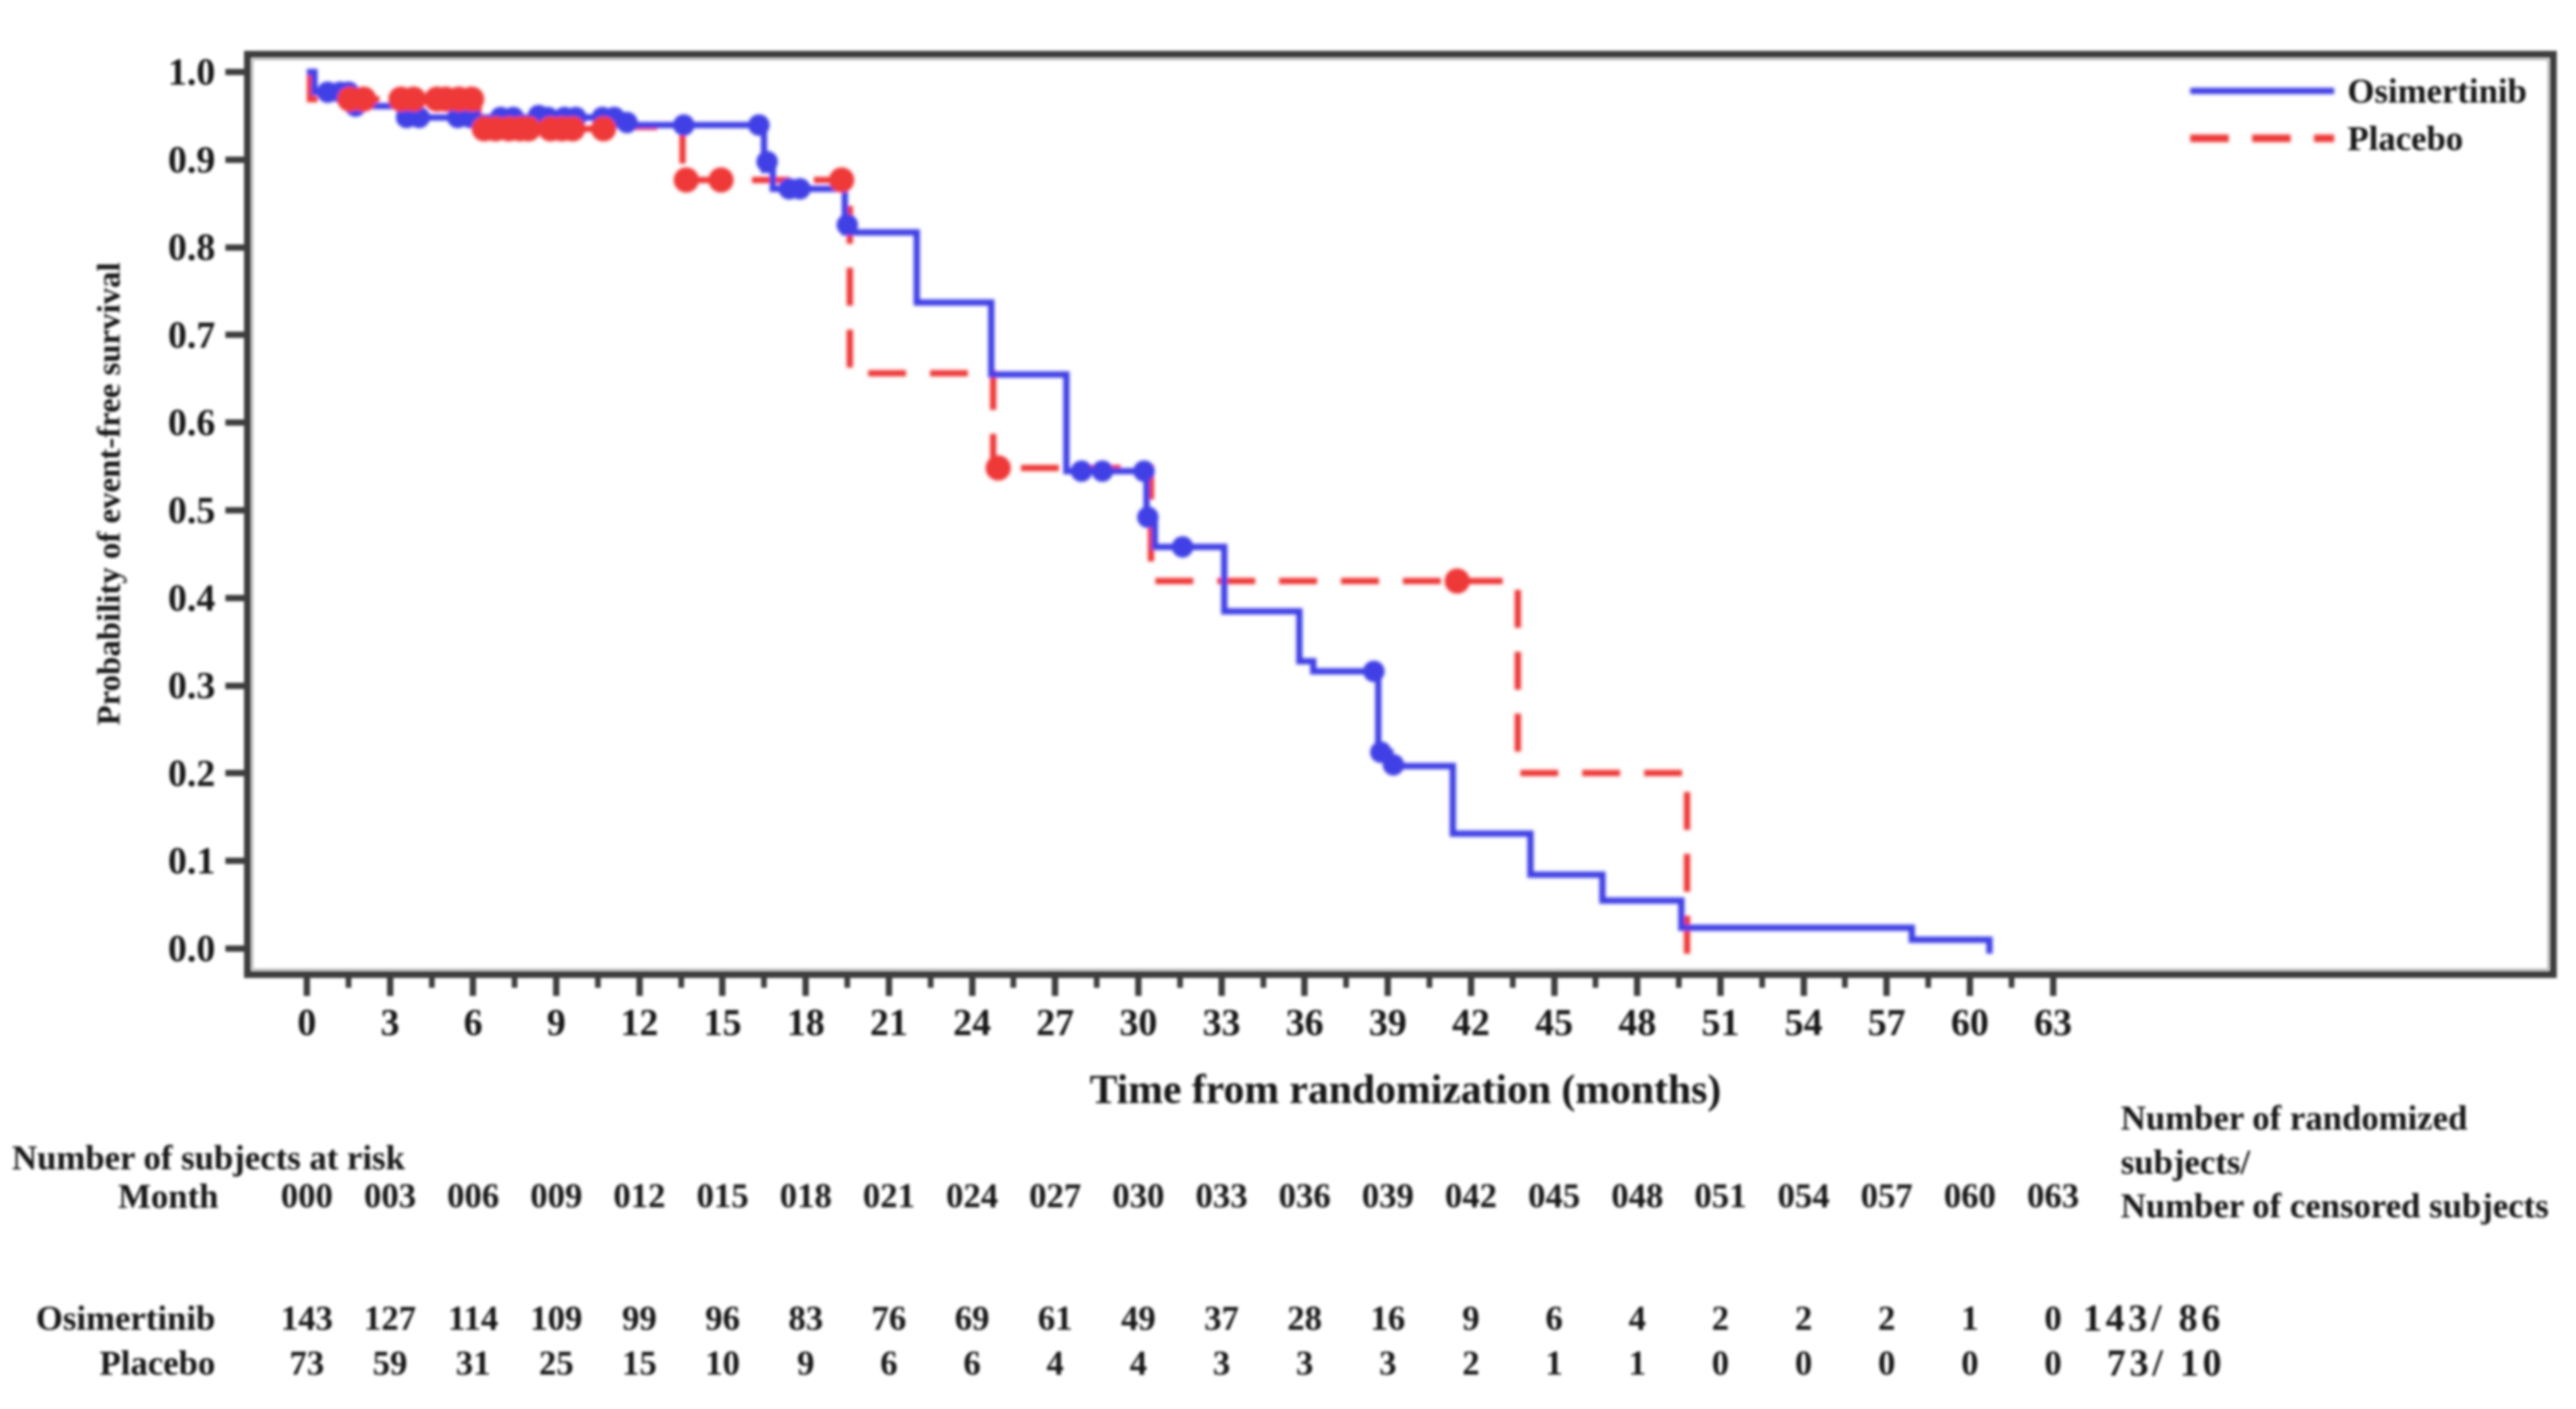  I want to click on svg-text: 027, so click(1055, 1196).